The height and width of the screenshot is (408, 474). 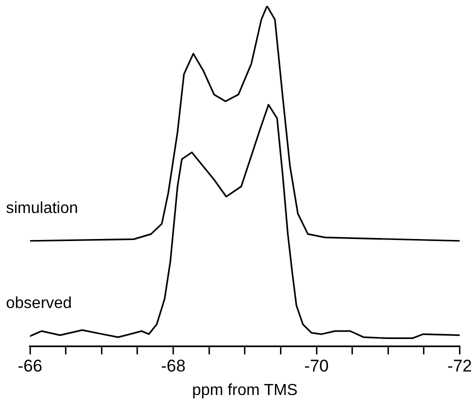 What do you see at coordinates (39, 303) in the screenshot?
I see `series-label: observed` at bounding box center [39, 303].